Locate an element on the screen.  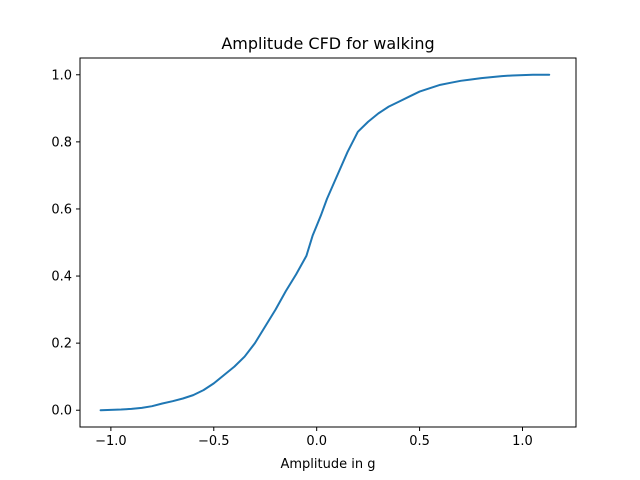
y-tick-label: 0.8 is located at coordinates (61, 142).